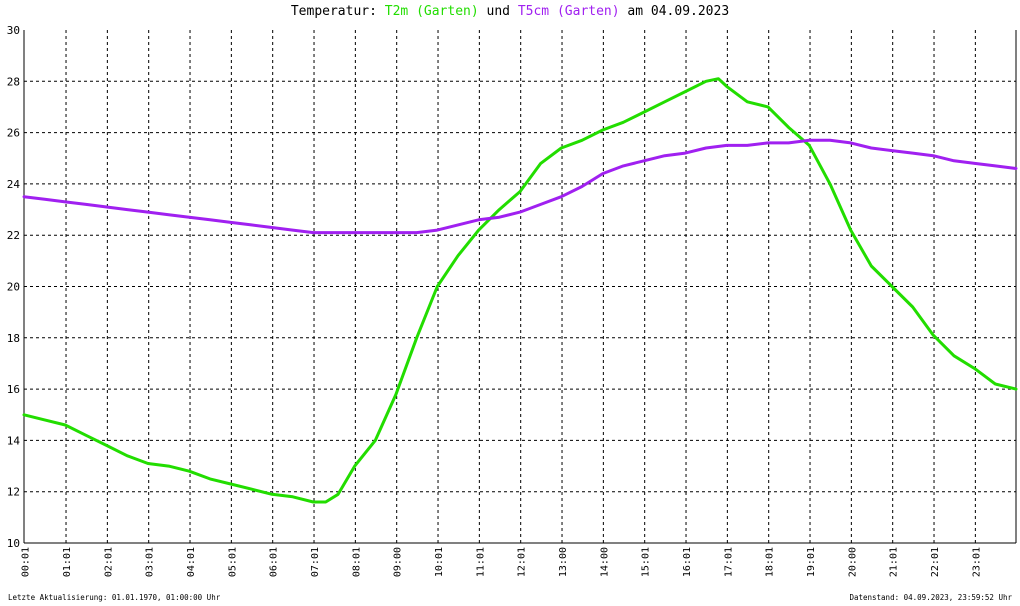  Describe the element at coordinates (13, 133) in the screenshot. I see `y-tick-label: 26` at that location.